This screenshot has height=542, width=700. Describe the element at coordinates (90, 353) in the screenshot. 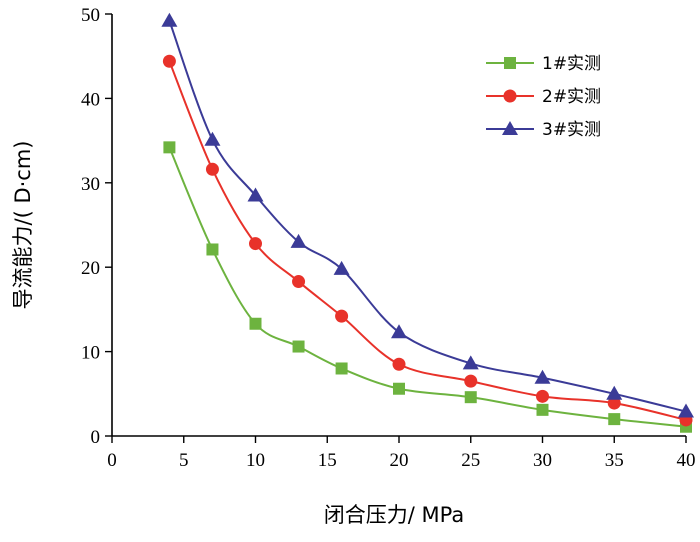

I see `y-tick-label: 10` at that location.